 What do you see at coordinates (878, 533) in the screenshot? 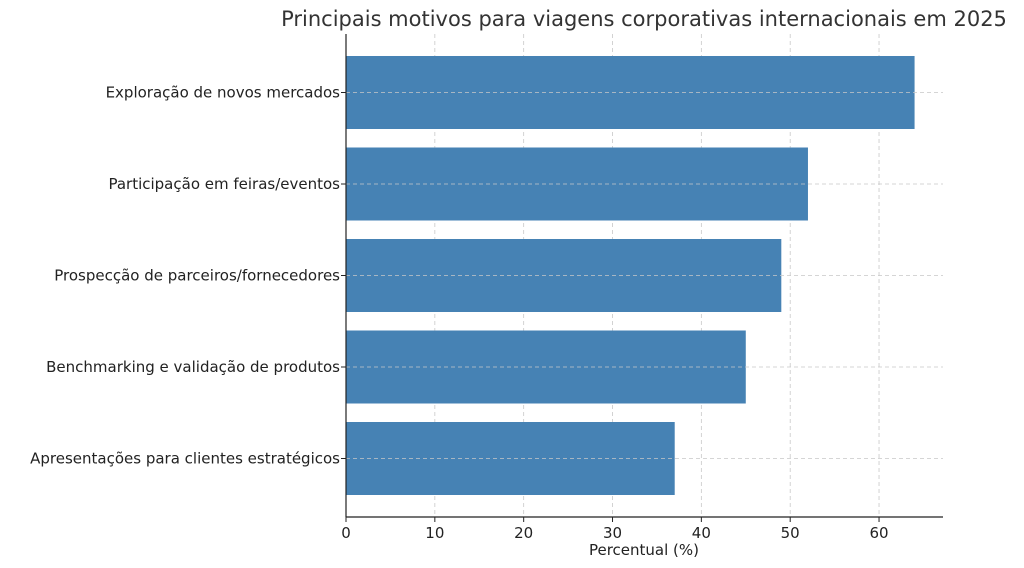
I see `x-tick-label: 60` at bounding box center [878, 533].